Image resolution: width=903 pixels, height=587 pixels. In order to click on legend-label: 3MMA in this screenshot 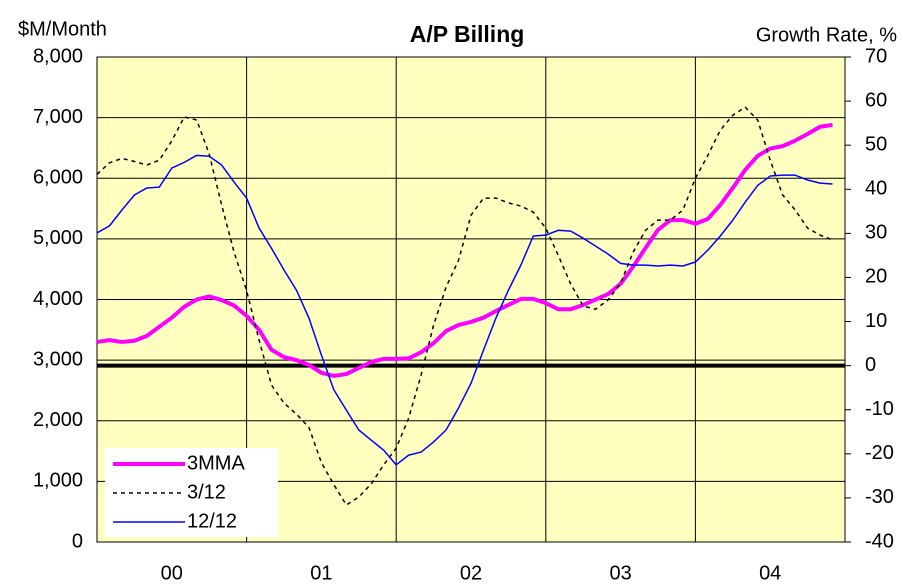, I will do `click(216, 463)`.